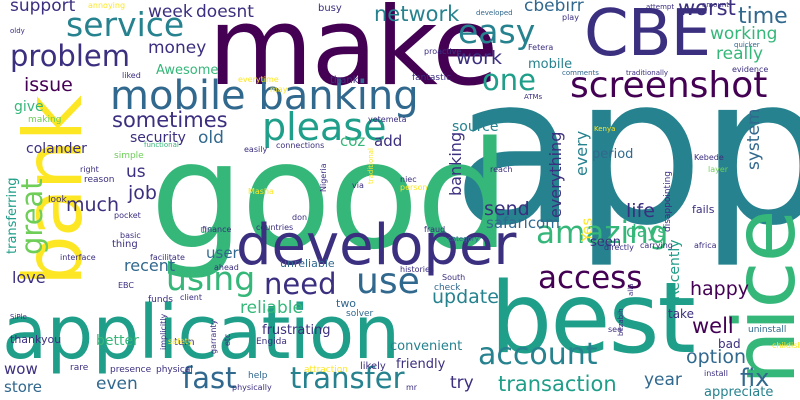 The image size is (800, 400). What do you see at coordinates (170, 120) in the screenshot?
I see `word-sometimes: sometimes` at bounding box center [170, 120].